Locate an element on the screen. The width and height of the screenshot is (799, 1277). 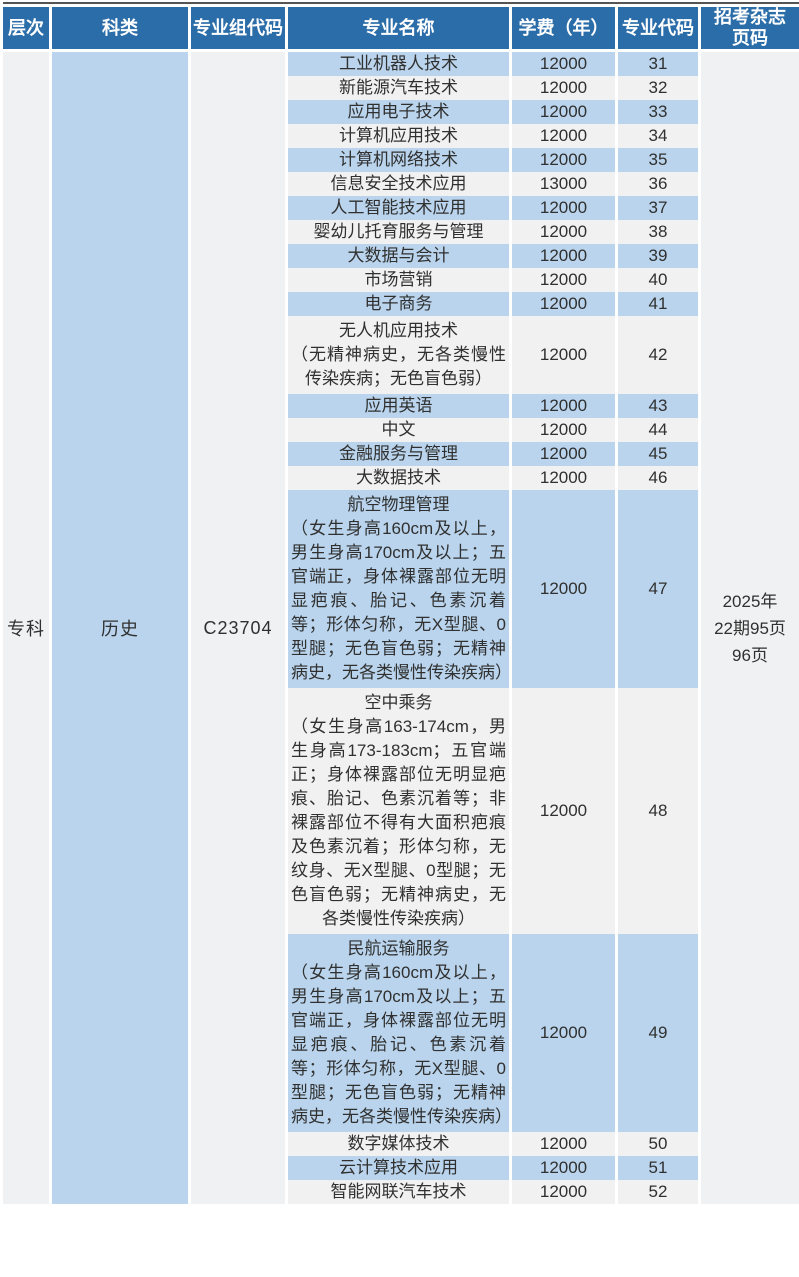
major-name: 云计算技术应用 is located at coordinates (398, 1167).